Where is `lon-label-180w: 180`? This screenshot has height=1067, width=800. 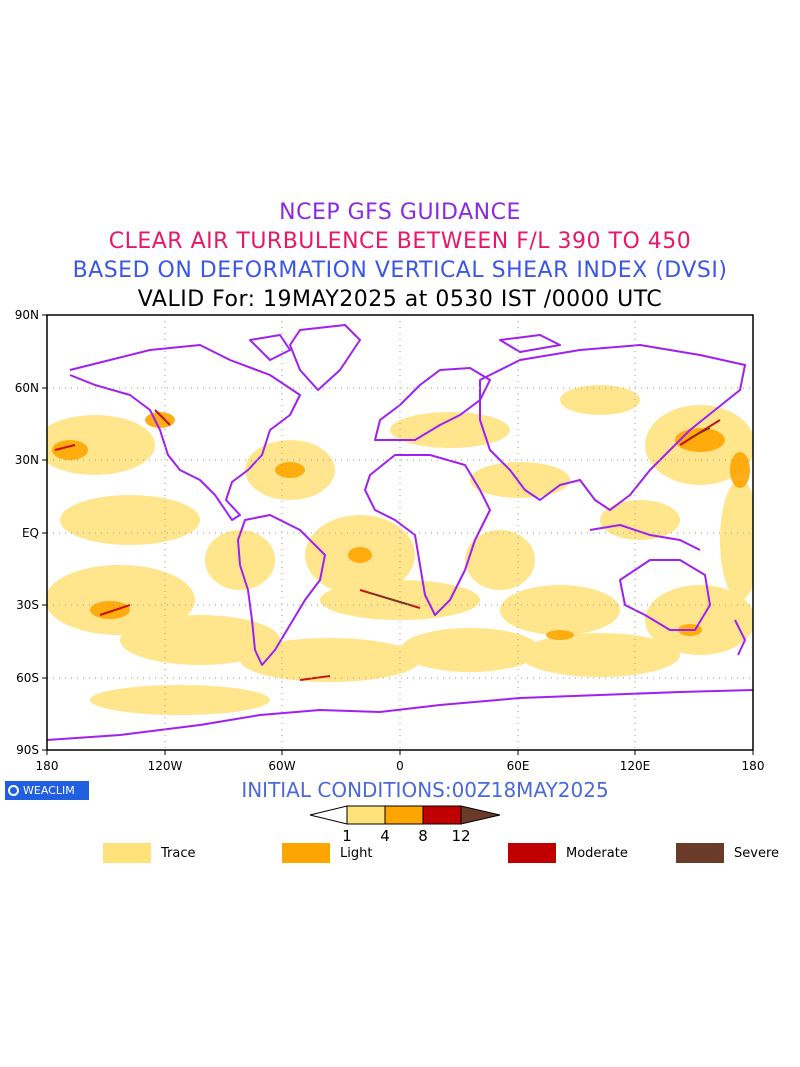 lon-label-180w: 180 is located at coordinates (47, 766).